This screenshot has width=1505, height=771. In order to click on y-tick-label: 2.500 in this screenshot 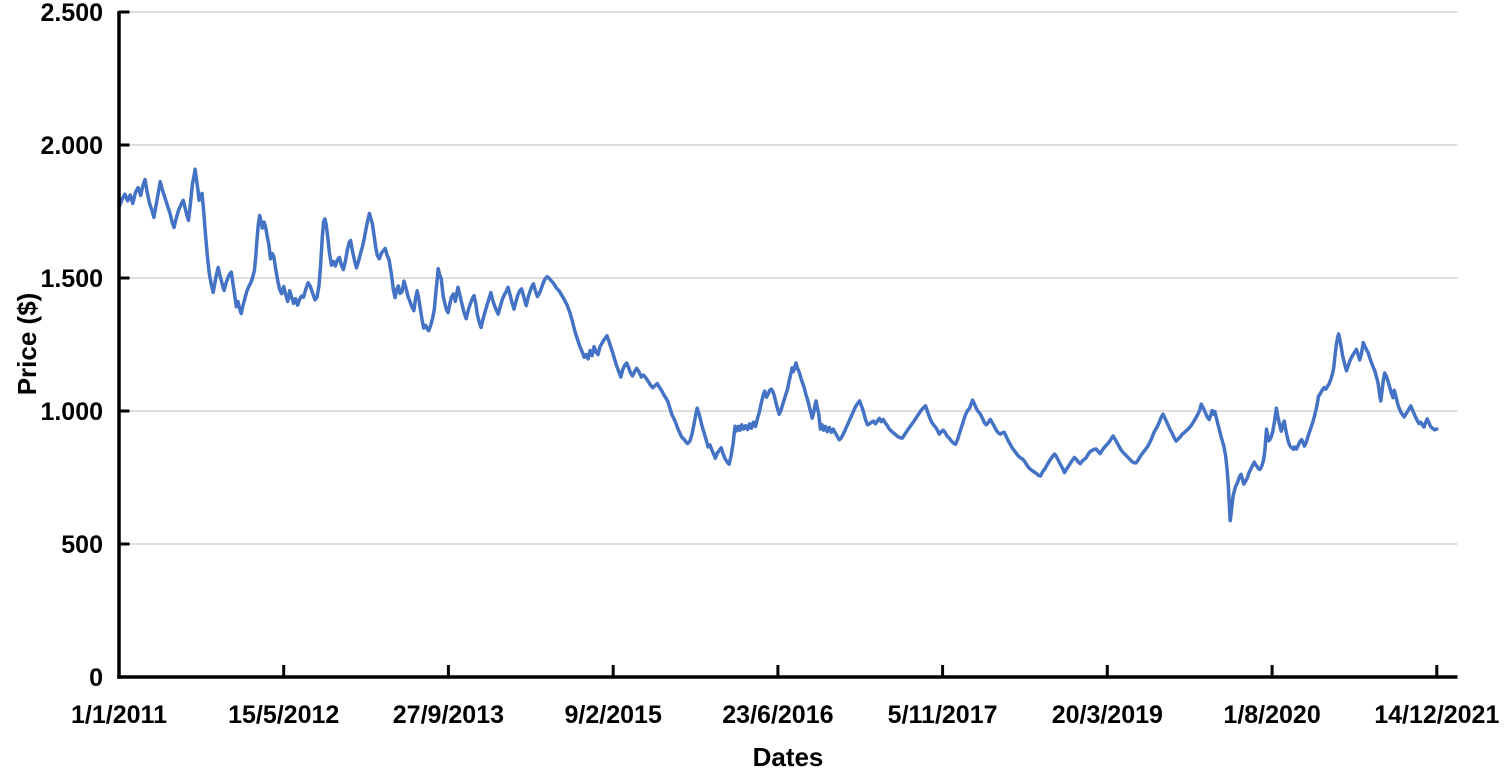, I will do `click(71, 13)`.